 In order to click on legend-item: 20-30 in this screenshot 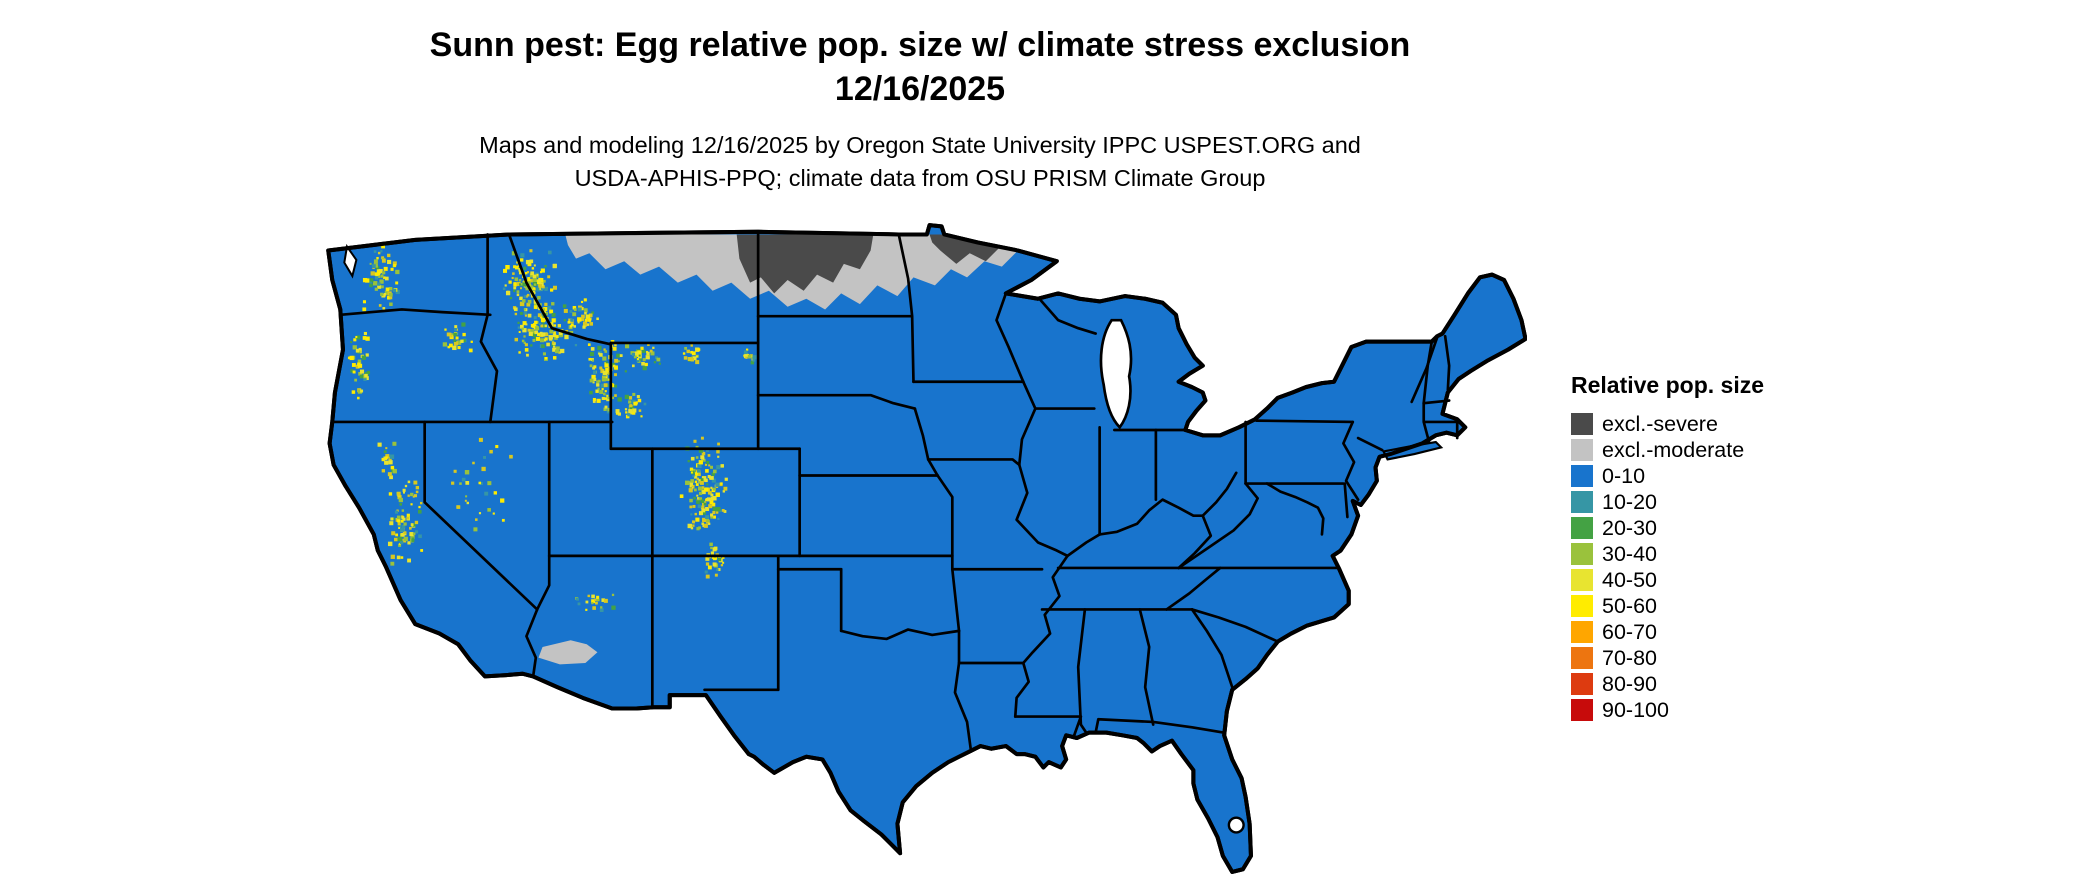, I will do `click(1667, 528)`.